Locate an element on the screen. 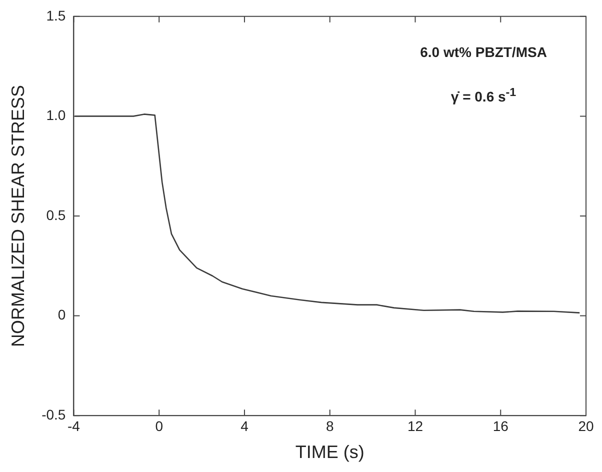 The width and height of the screenshot is (602, 472). y-tick-label: 0.5 is located at coordinates (56, 214).